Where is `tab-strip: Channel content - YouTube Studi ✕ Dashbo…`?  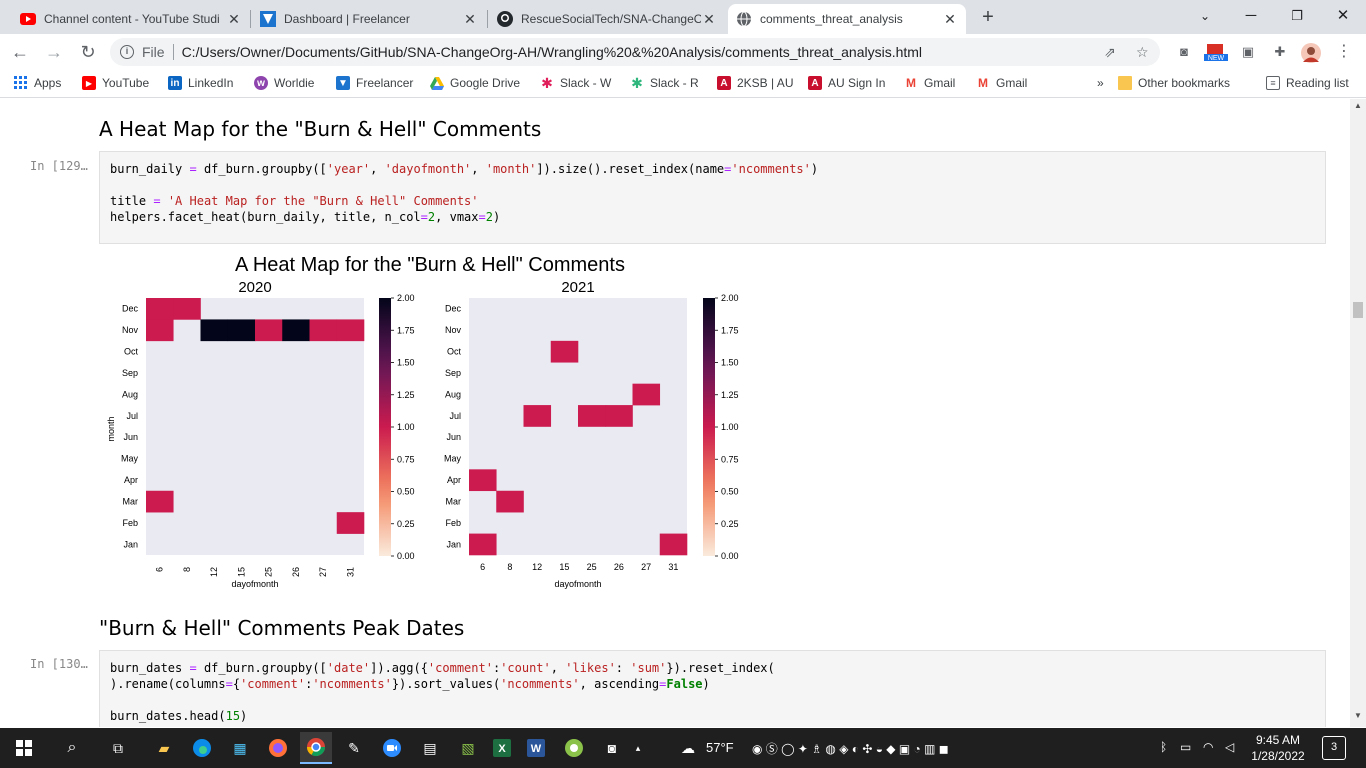
tab-strip: Channel content - YouTube Studi ✕ Dashbo… is located at coordinates (683, 17).